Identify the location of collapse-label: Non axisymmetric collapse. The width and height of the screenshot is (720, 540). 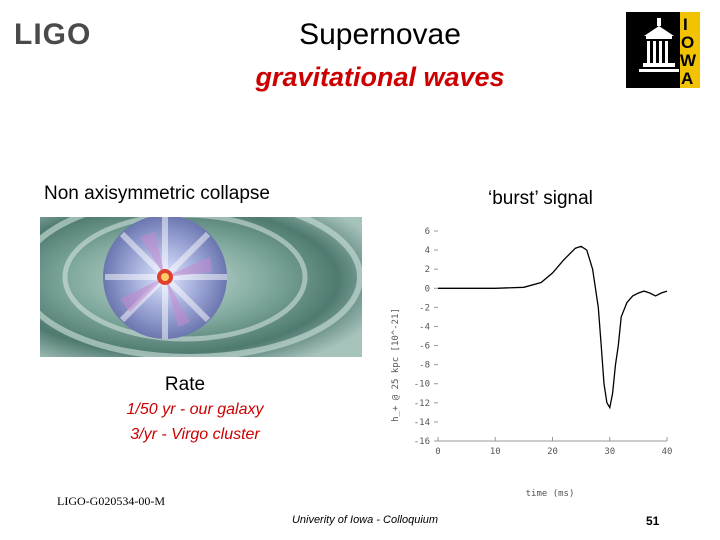
(157, 193).